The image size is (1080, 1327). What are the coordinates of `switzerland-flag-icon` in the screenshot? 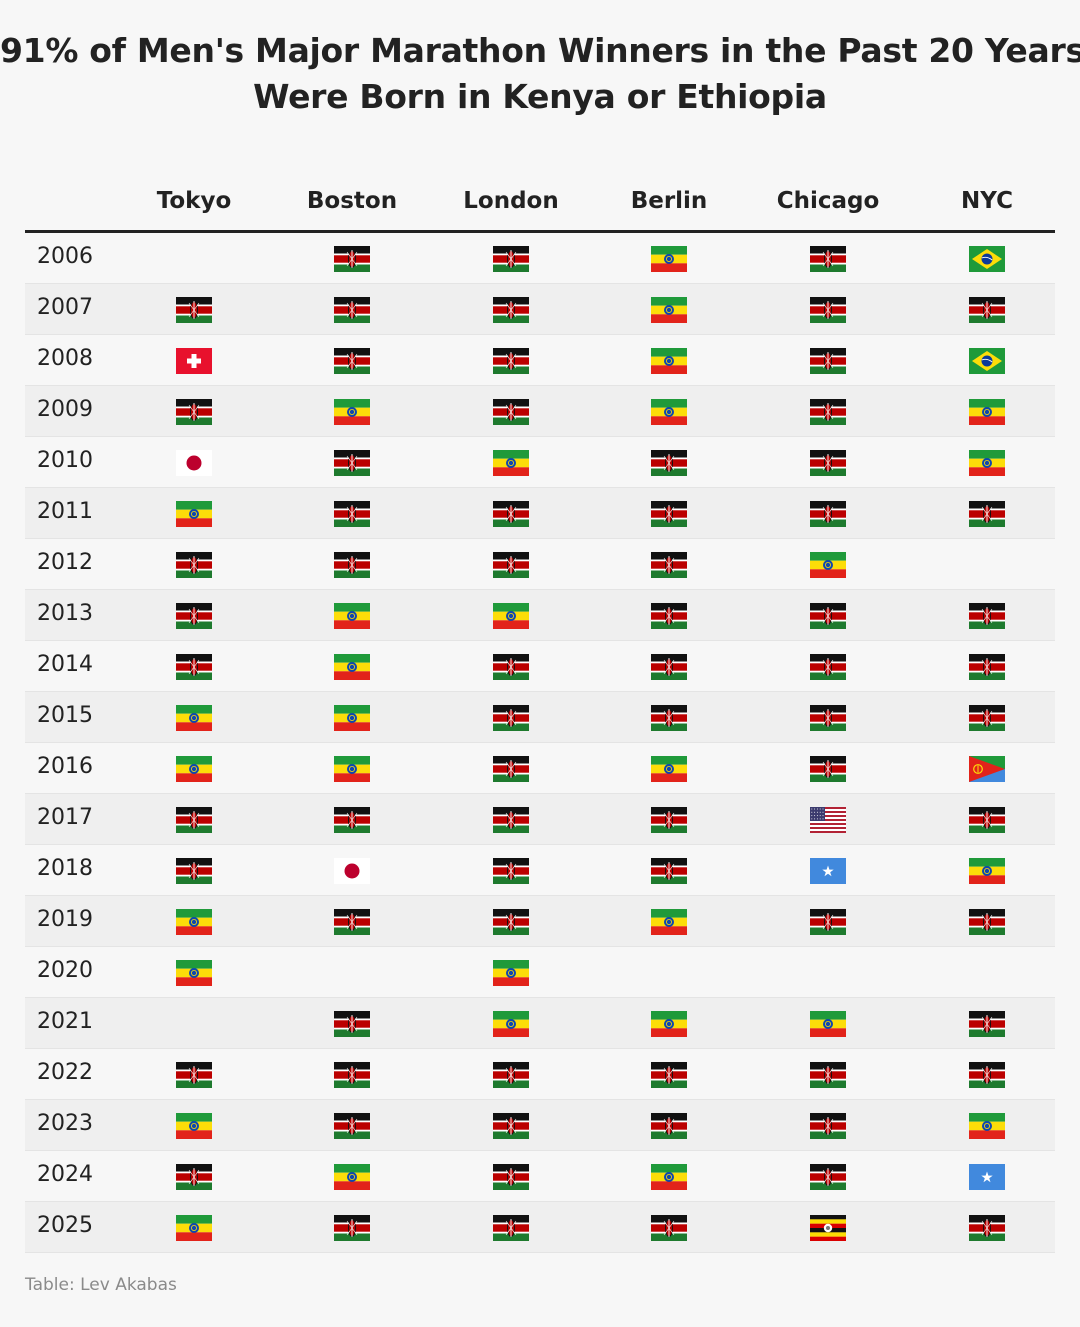 It's located at (194, 361).